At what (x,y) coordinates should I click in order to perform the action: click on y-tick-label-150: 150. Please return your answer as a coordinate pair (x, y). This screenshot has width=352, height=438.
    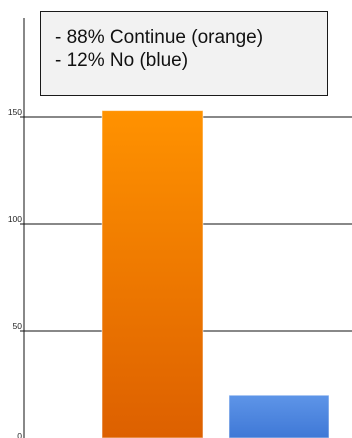
    Looking at the image, I should click on (15, 112).